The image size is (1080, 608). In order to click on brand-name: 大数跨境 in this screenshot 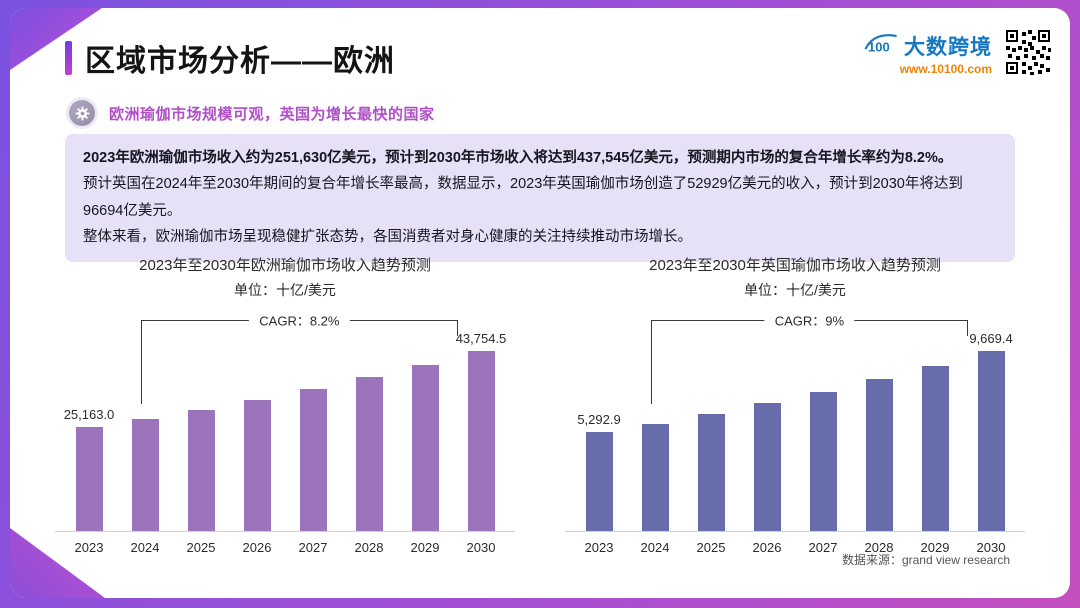, I will do `click(948, 47)`.